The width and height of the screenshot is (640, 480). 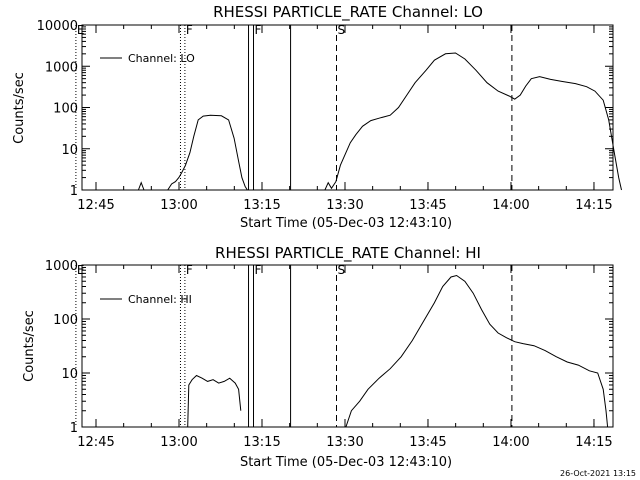 I want to click on generated-timestamp: 26-Oct-2021 13:15, so click(x=598, y=473).